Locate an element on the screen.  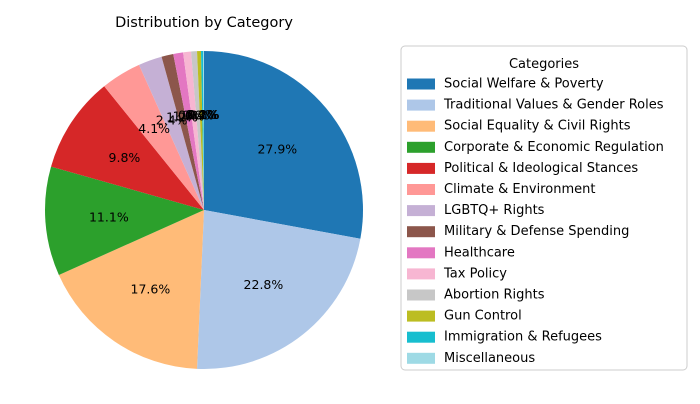
legend-item: Political & Ideological Stances is located at coordinates (522, 168).